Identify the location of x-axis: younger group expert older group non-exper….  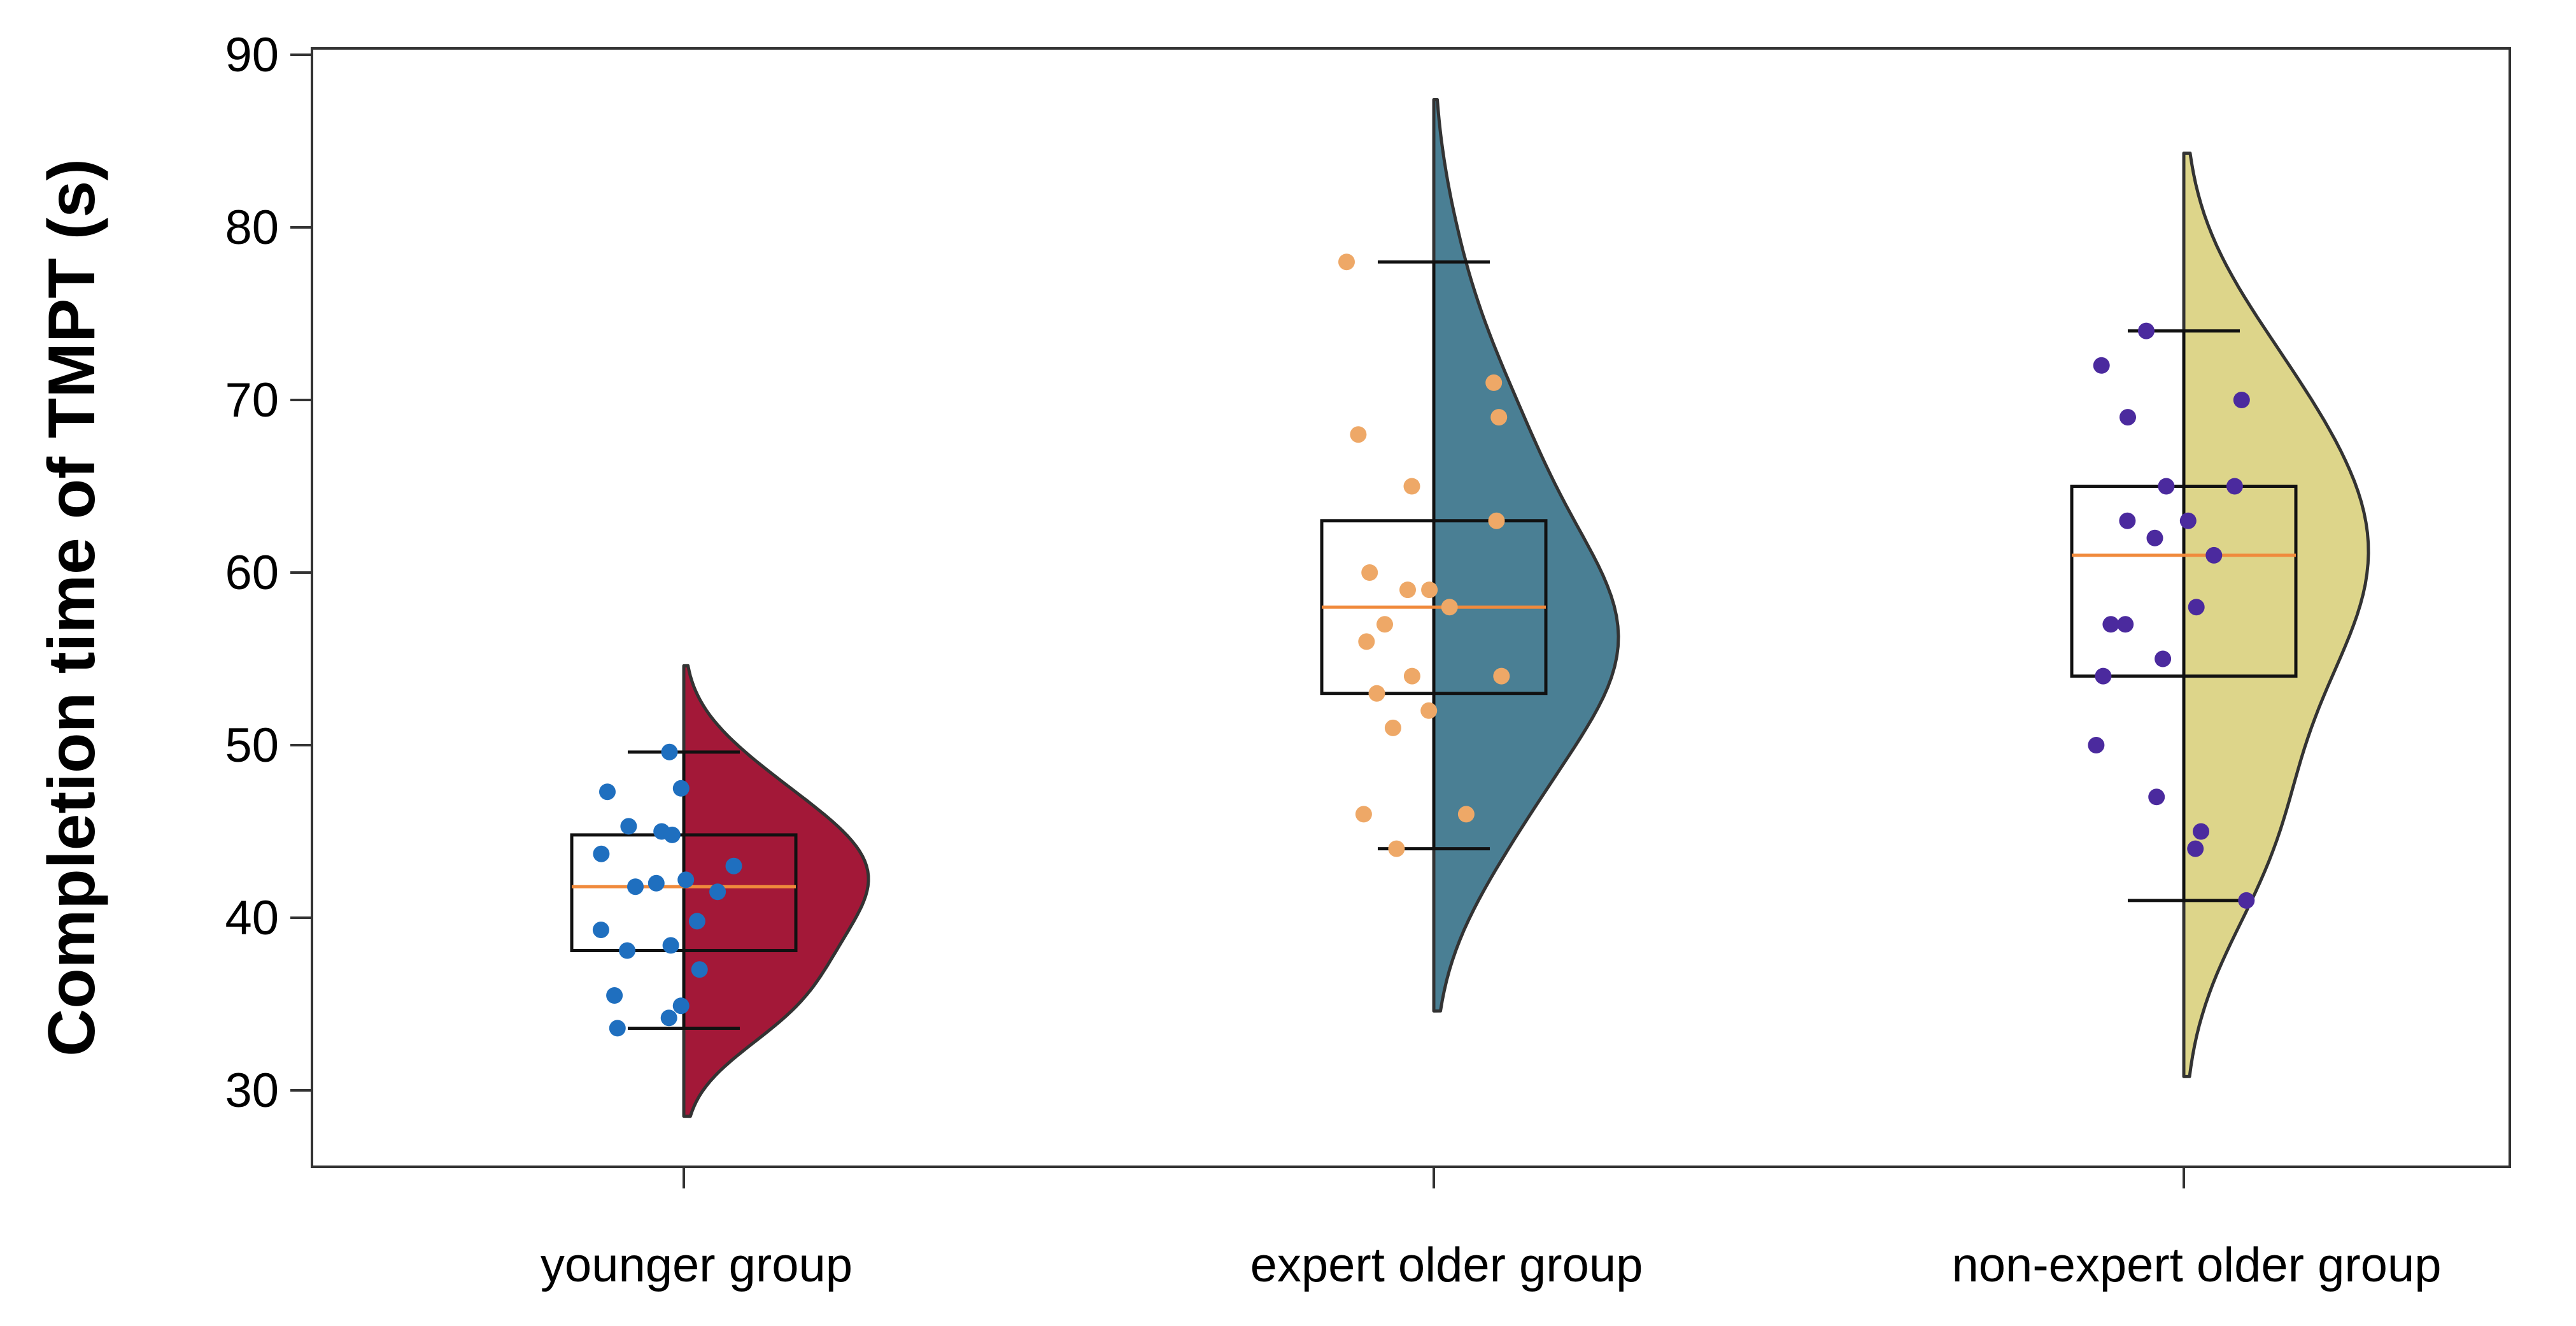
(1491, 1229).